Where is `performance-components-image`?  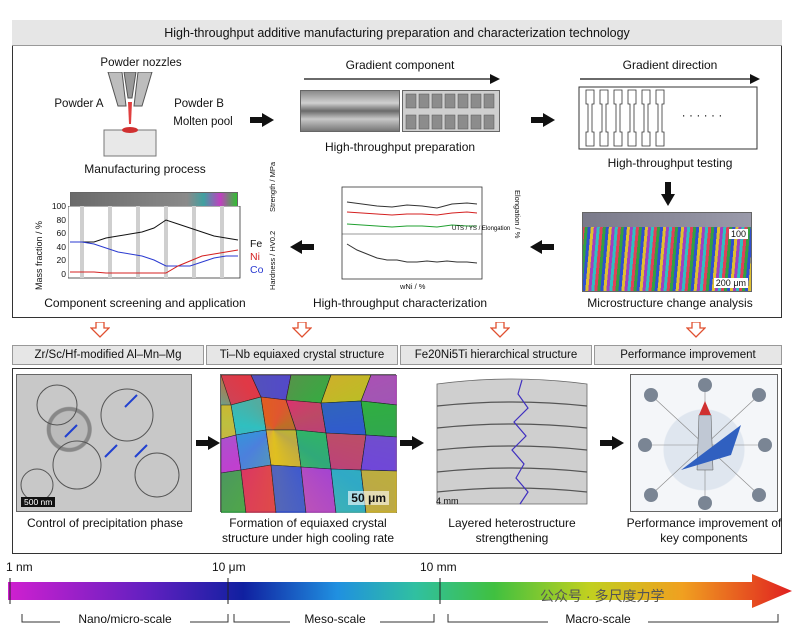
performance-components-image is located at coordinates (704, 443).